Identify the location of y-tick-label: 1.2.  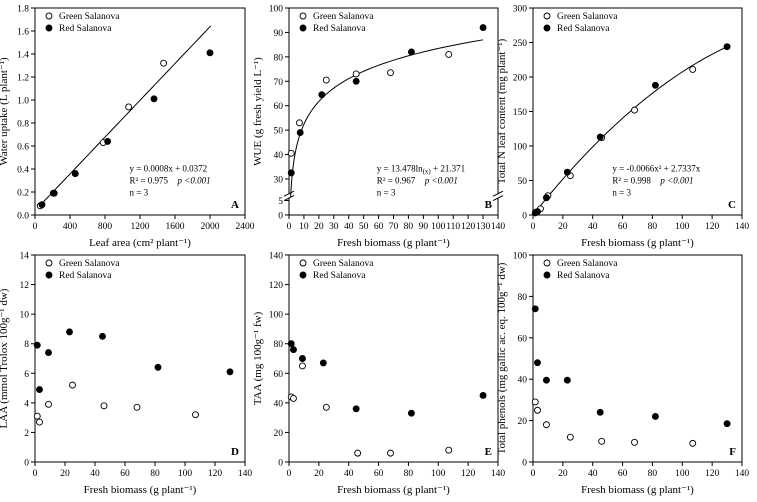
(23, 79).